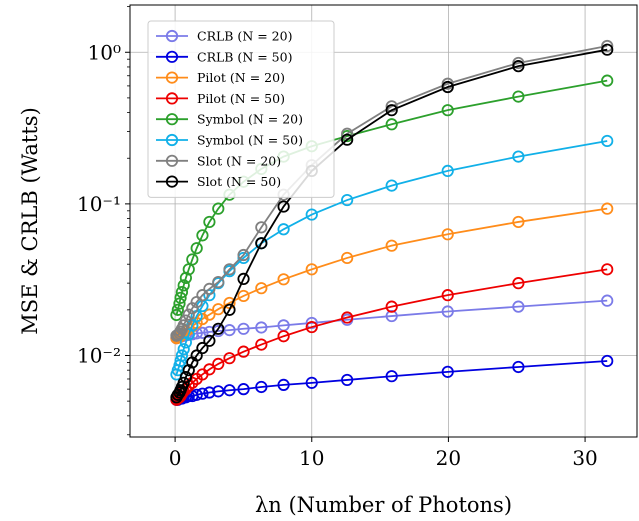  I want to click on x-axis-title: λn (Number of Photons), so click(383, 505).